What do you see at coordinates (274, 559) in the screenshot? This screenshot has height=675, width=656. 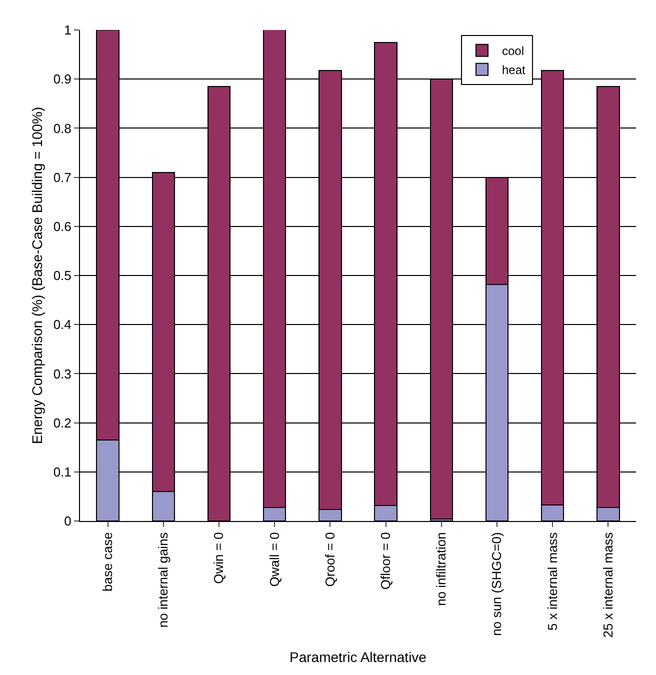 I see `x-tick-label: Qwall = 0` at bounding box center [274, 559].